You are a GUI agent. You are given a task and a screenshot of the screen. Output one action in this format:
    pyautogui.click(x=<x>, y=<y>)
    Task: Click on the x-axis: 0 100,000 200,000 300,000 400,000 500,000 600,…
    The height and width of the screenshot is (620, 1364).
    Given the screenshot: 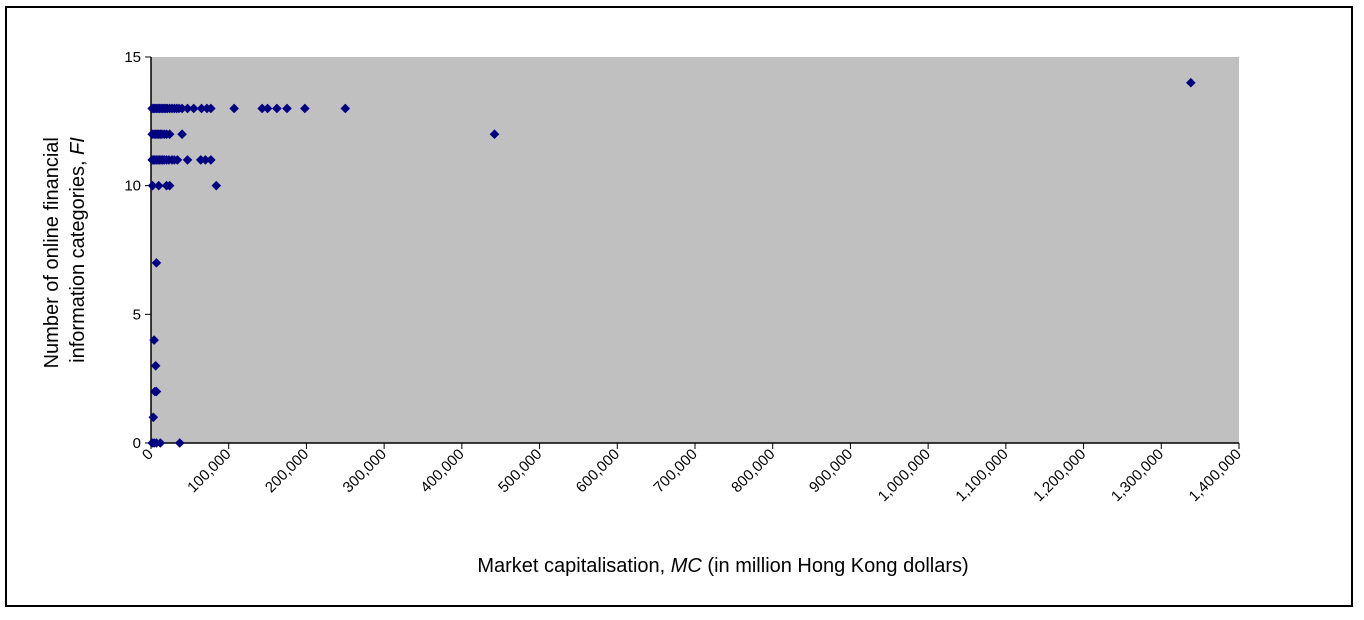 What is the action you would take?
    pyautogui.click(x=692, y=473)
    